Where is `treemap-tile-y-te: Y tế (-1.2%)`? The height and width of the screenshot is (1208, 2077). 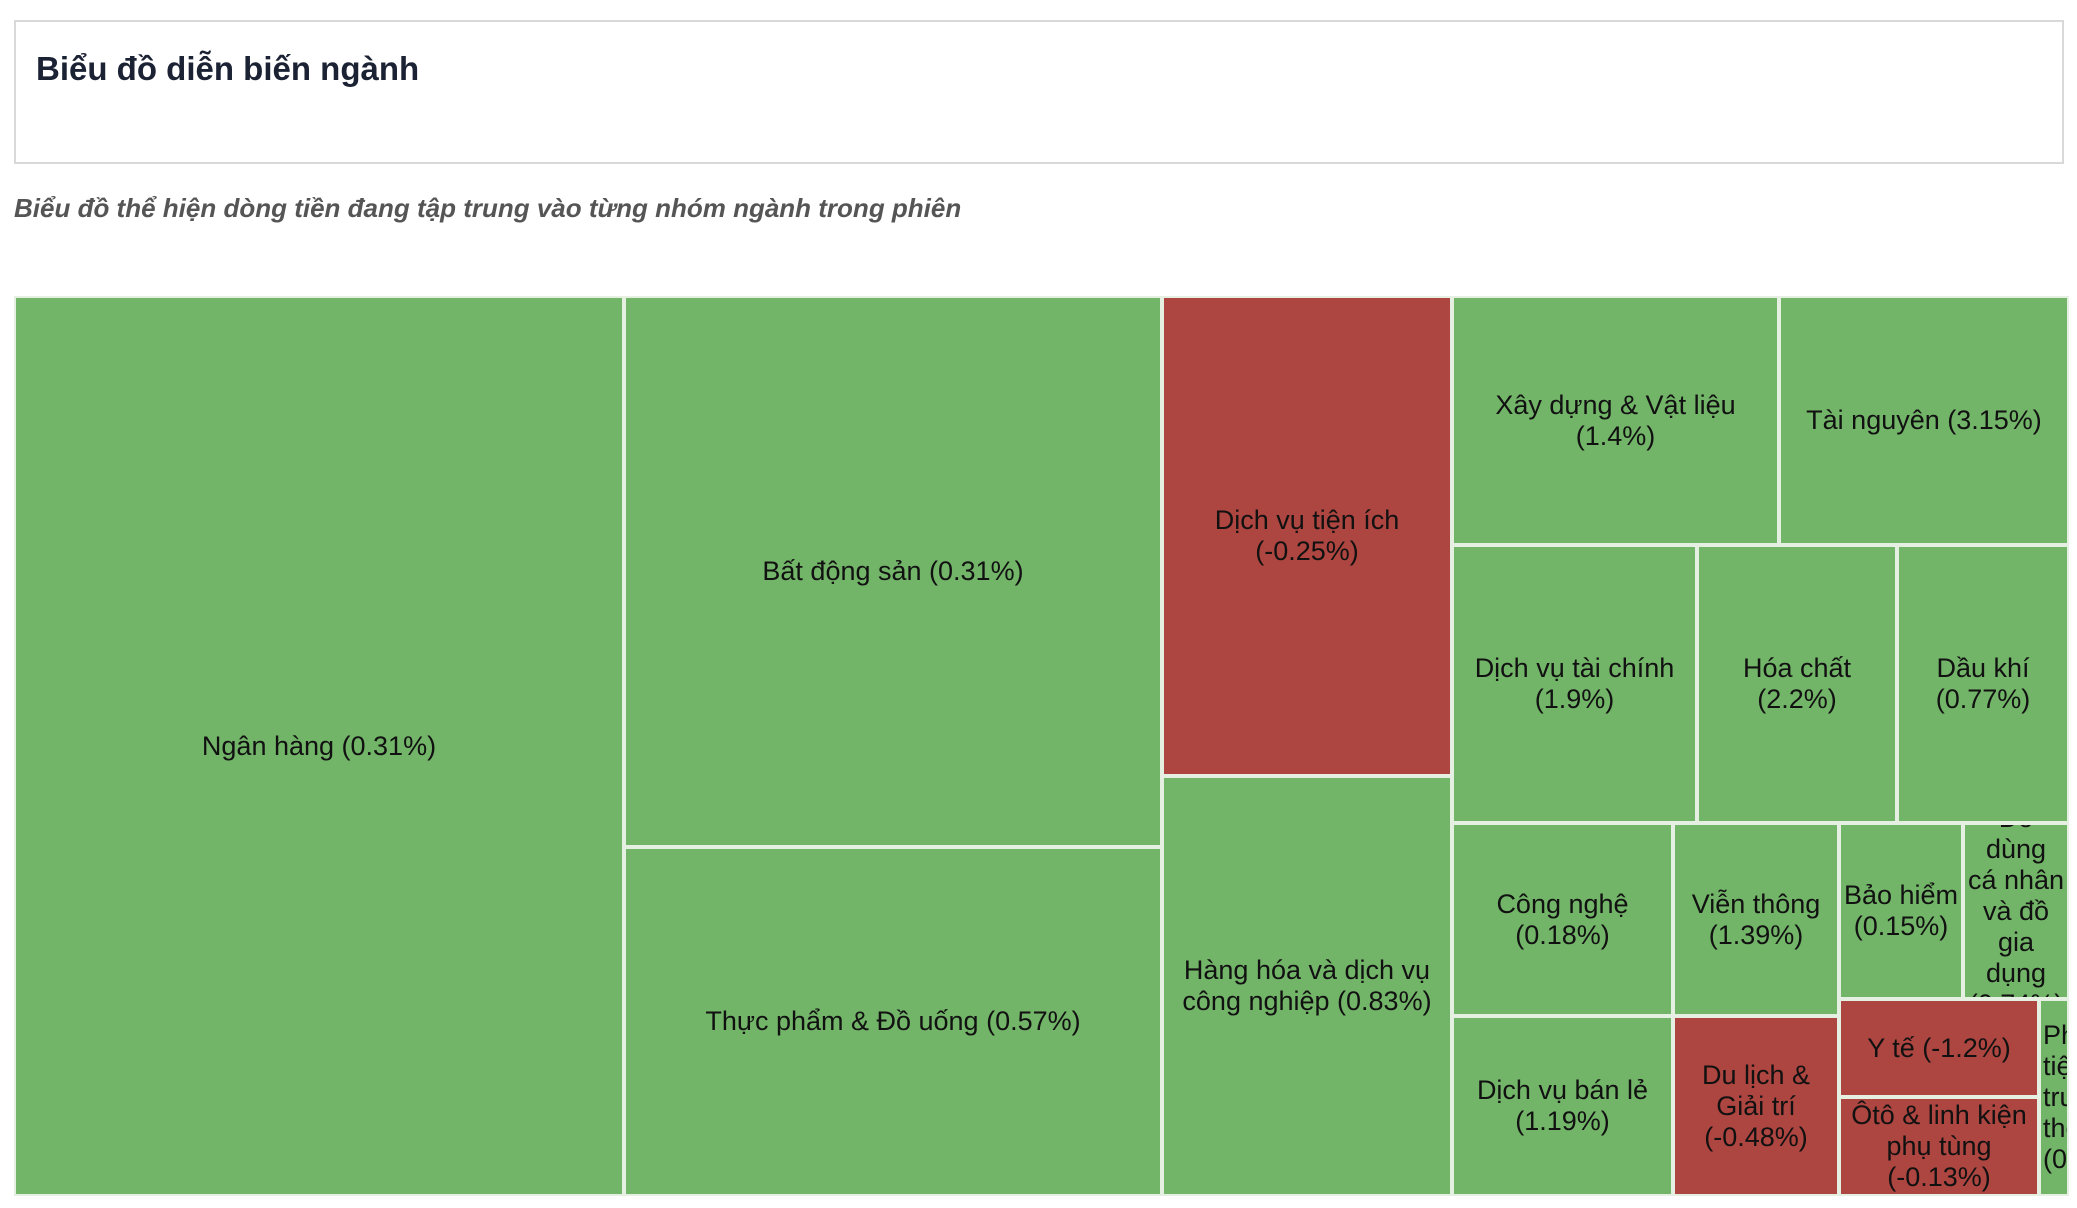 treemap-tile-y-te: Y tế (-1.2%) is located at coordinates (1939, 1048).